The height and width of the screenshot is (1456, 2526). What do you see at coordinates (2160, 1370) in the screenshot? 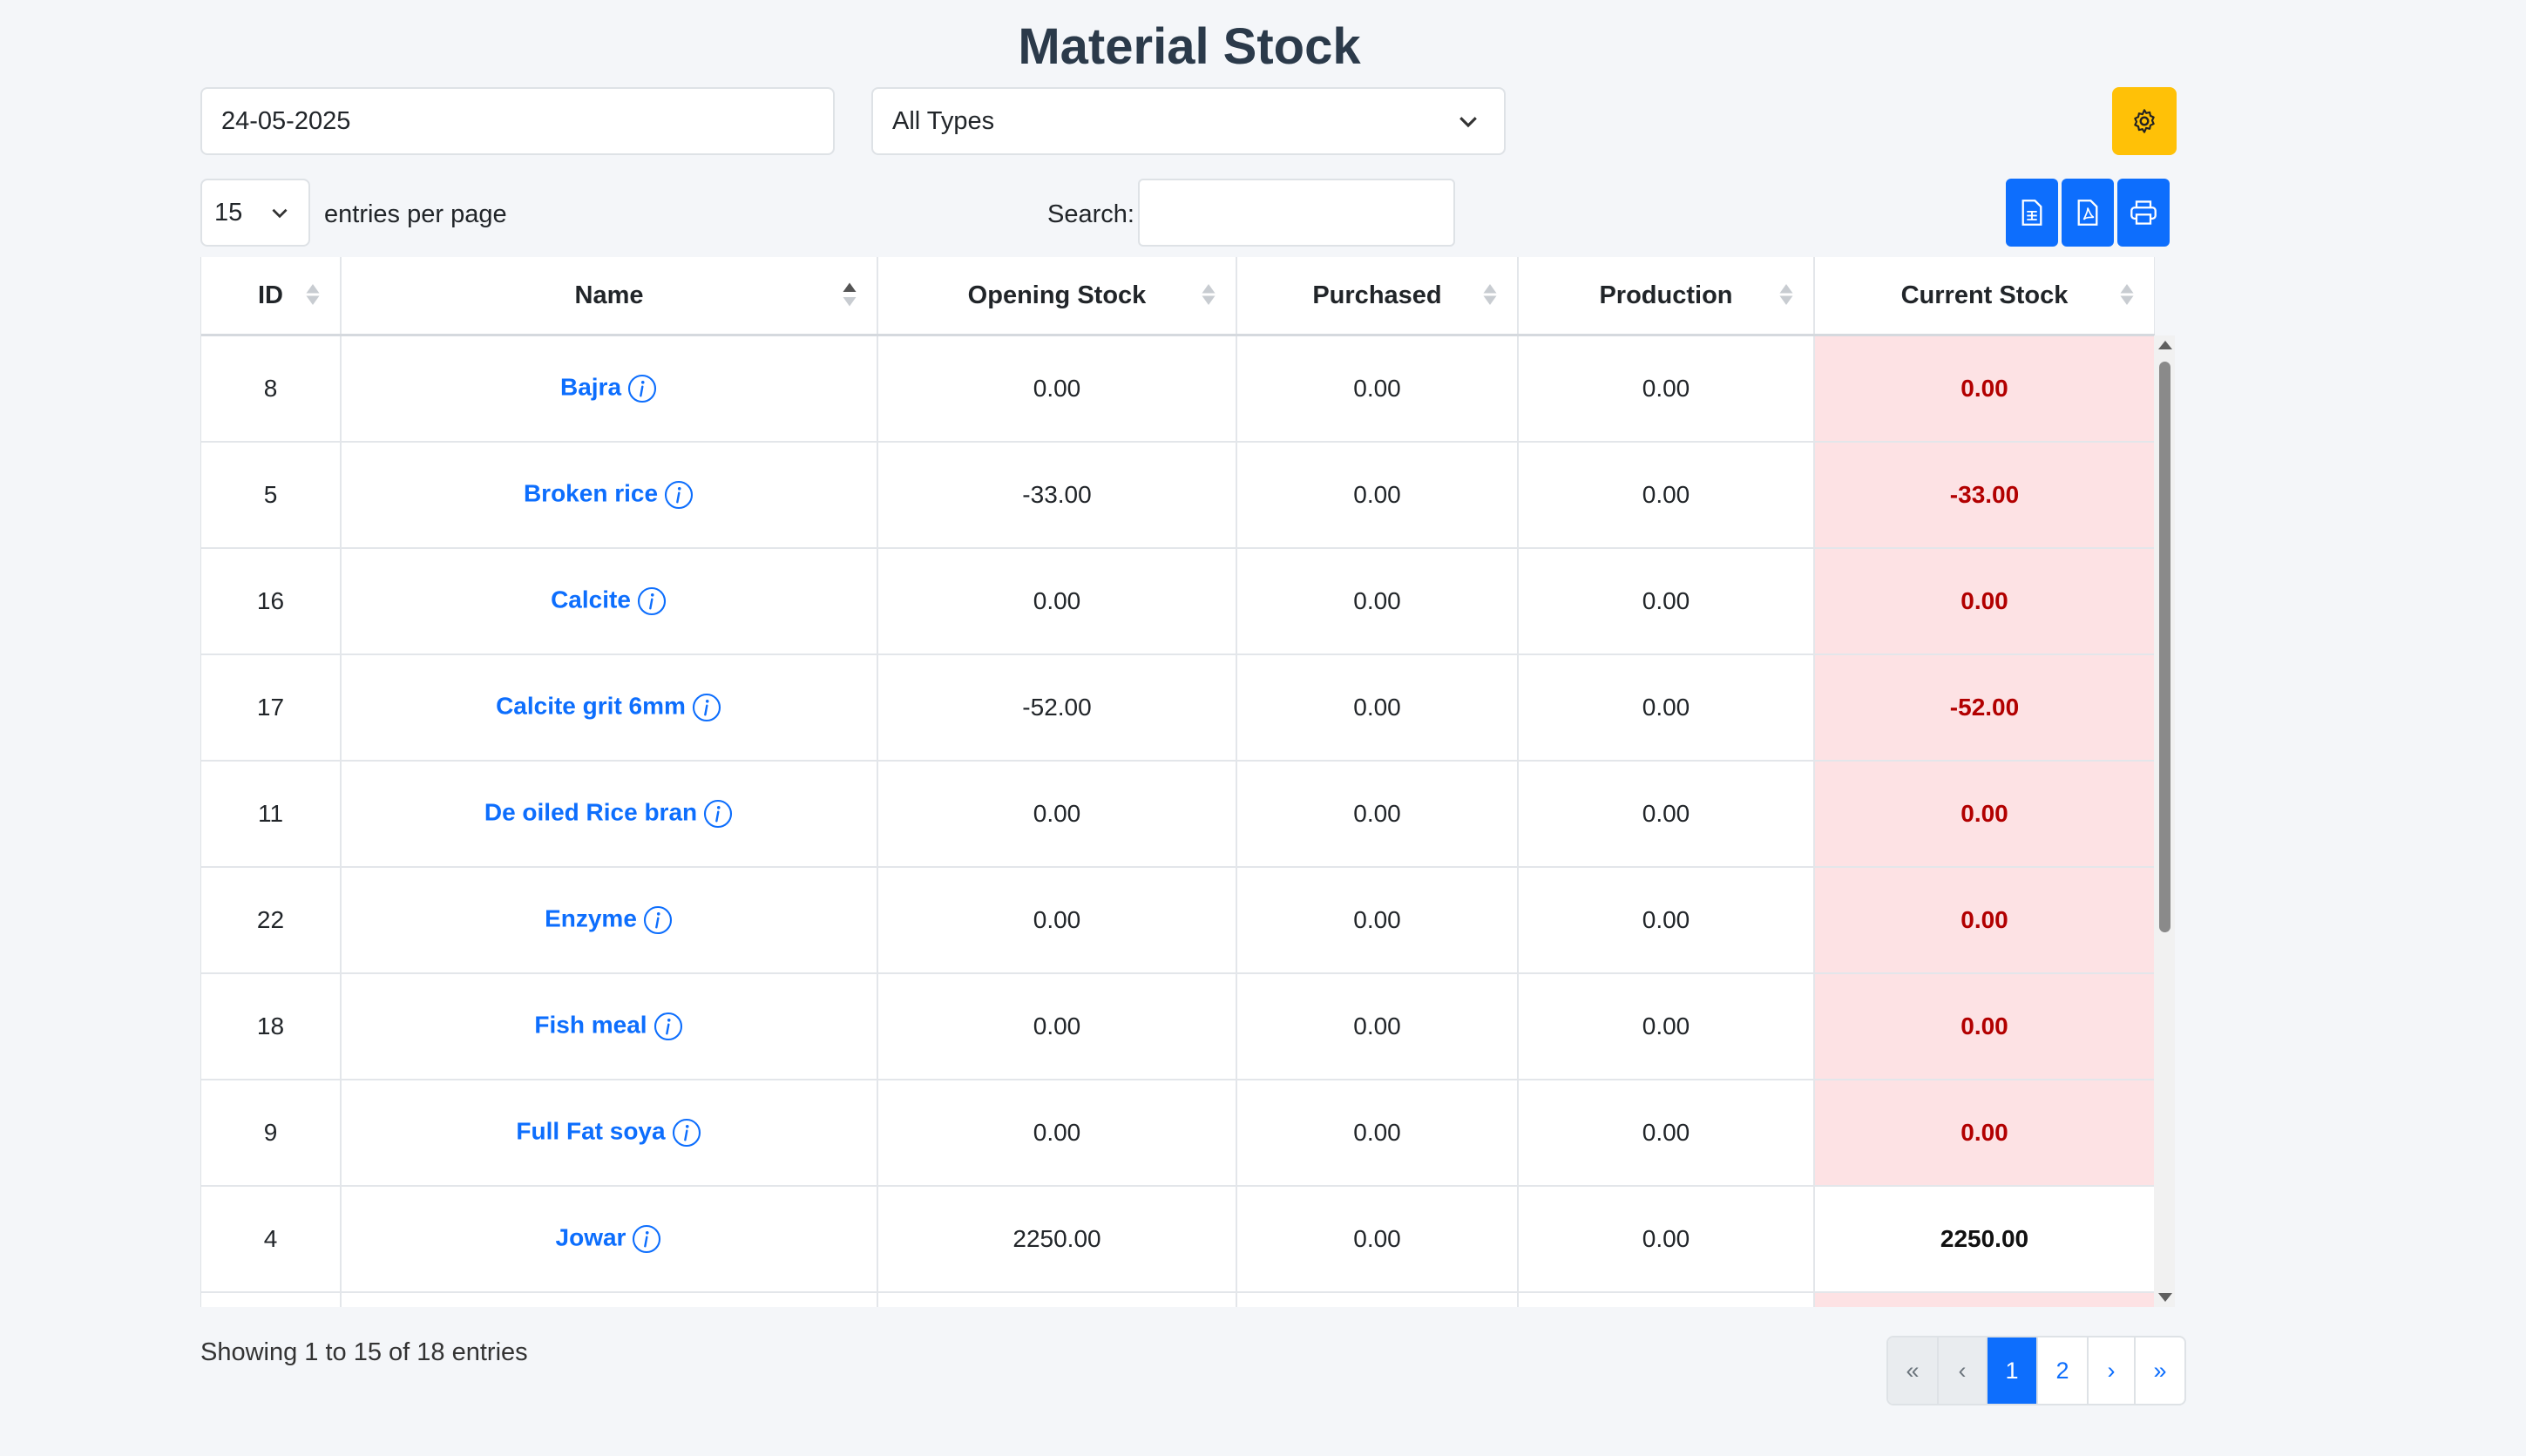
I see `last-page-button: »` at bounding box center [2160, 1370].